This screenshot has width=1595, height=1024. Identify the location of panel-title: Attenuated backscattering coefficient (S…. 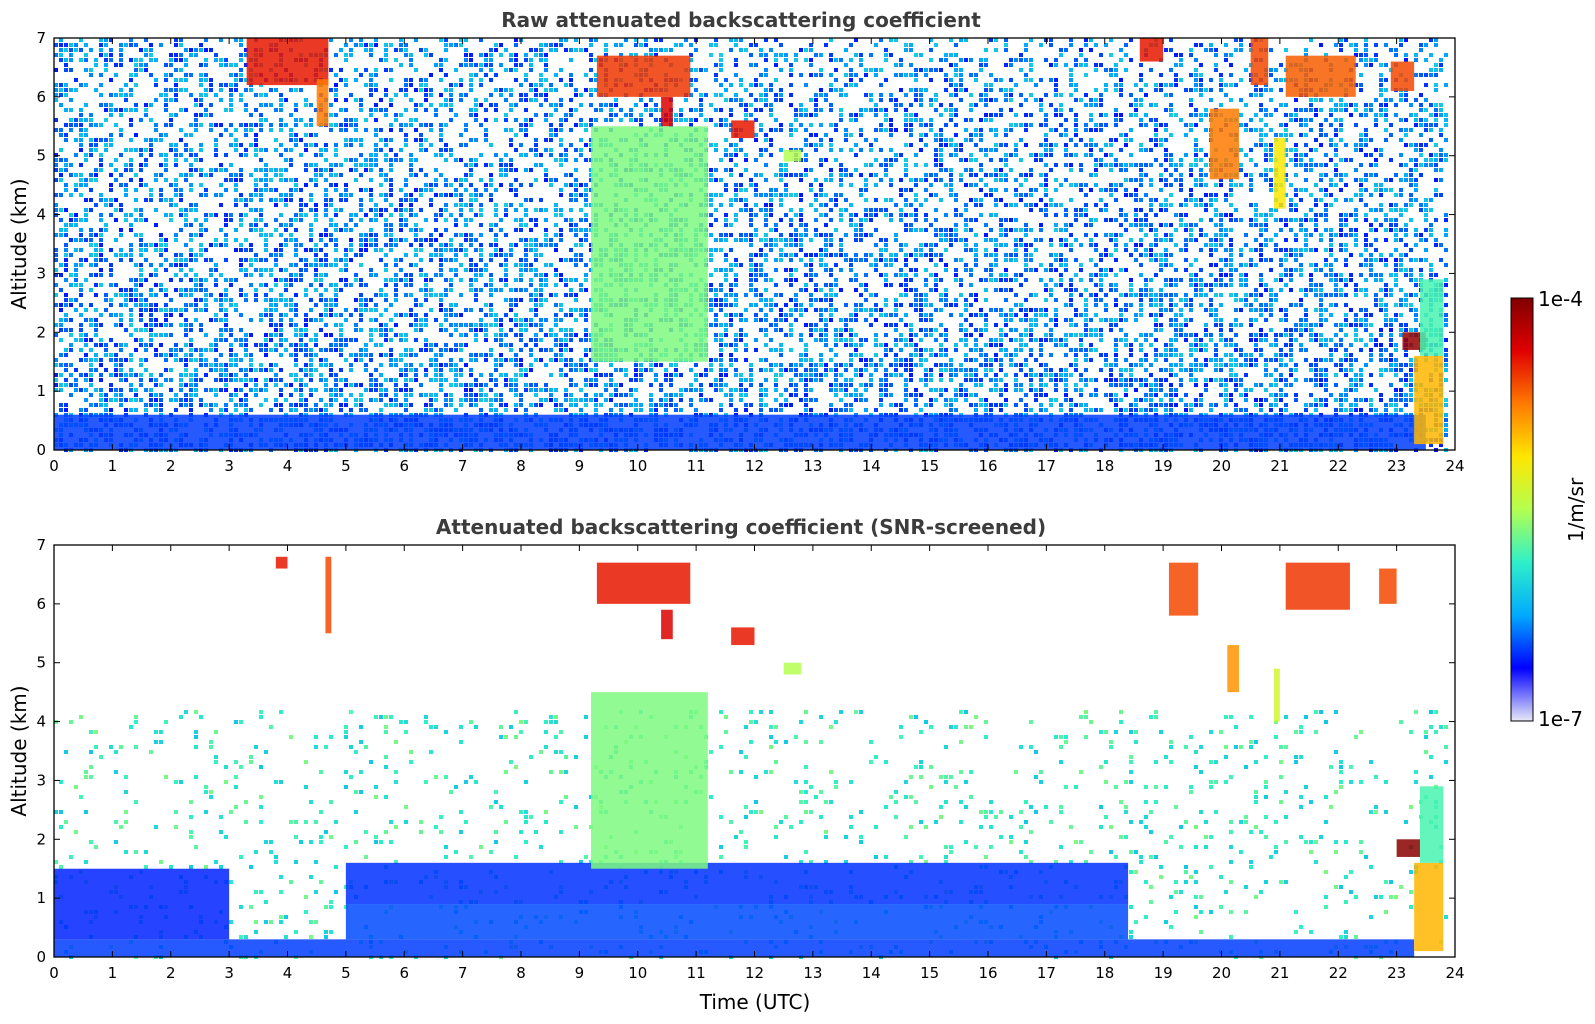
(741, 527).